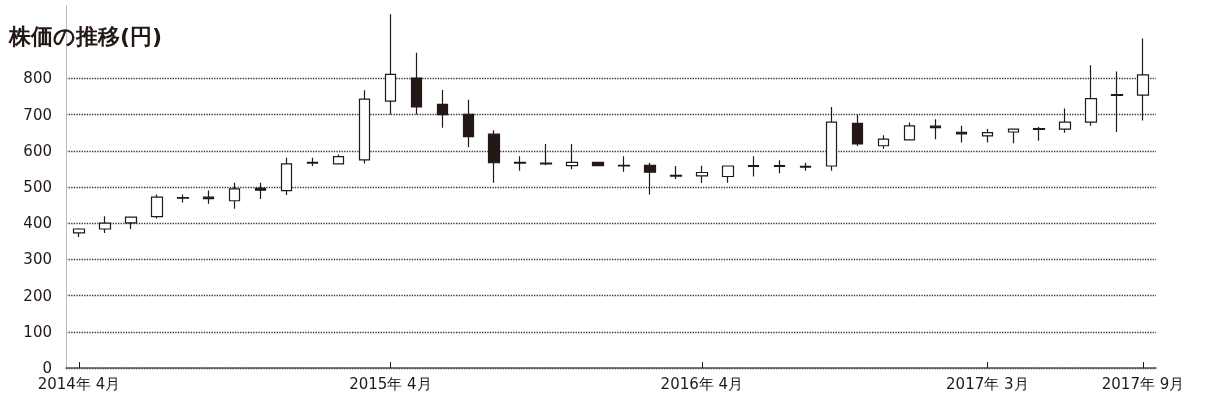 The image size is (1206, 400). Describe the element at coordinates (47, 368) in the screenshot. I see `y-tick-label: 0` at that location.